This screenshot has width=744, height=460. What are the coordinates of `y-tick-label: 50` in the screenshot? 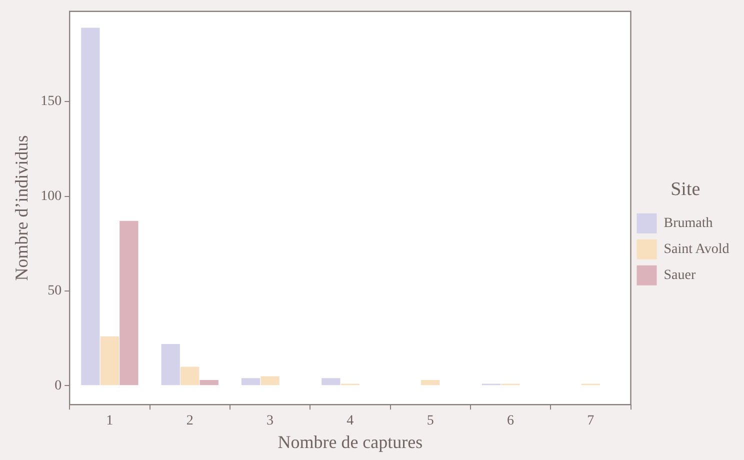 It's located at (55, 291).